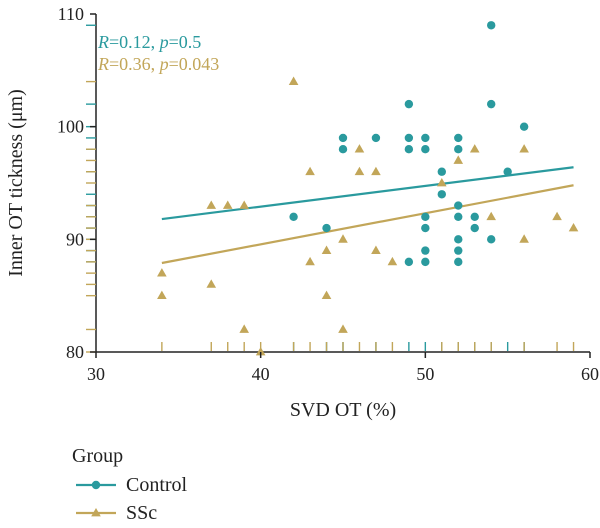  Describe the element at coordinates (97, 456) in the screenshot. I see `legend-title: Group` at that location.